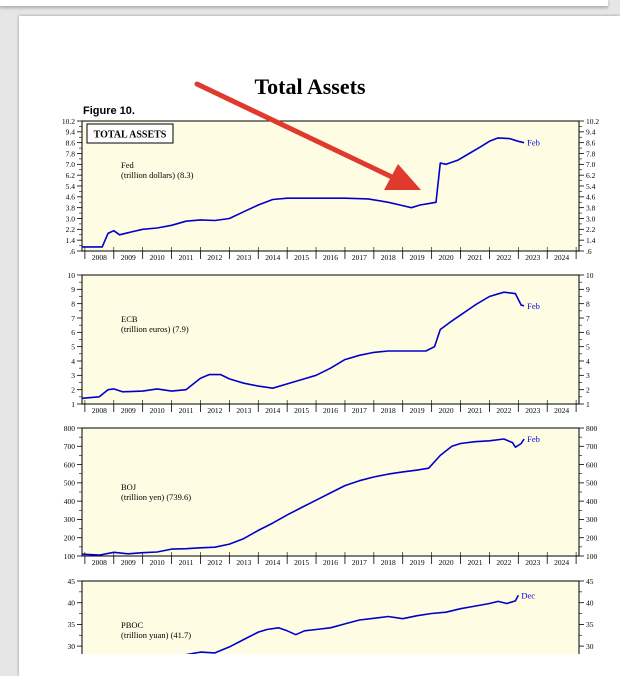  I want to click on annotation-arrow, so click(307, 135).